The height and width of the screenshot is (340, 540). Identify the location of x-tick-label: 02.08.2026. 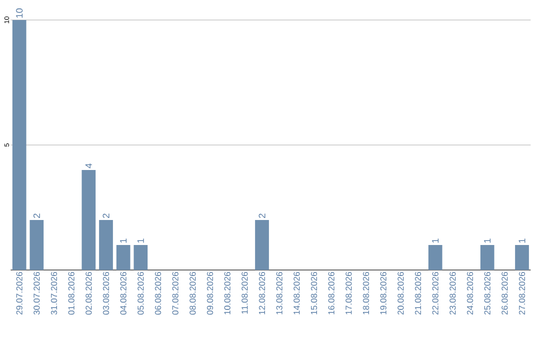
(89, 293).